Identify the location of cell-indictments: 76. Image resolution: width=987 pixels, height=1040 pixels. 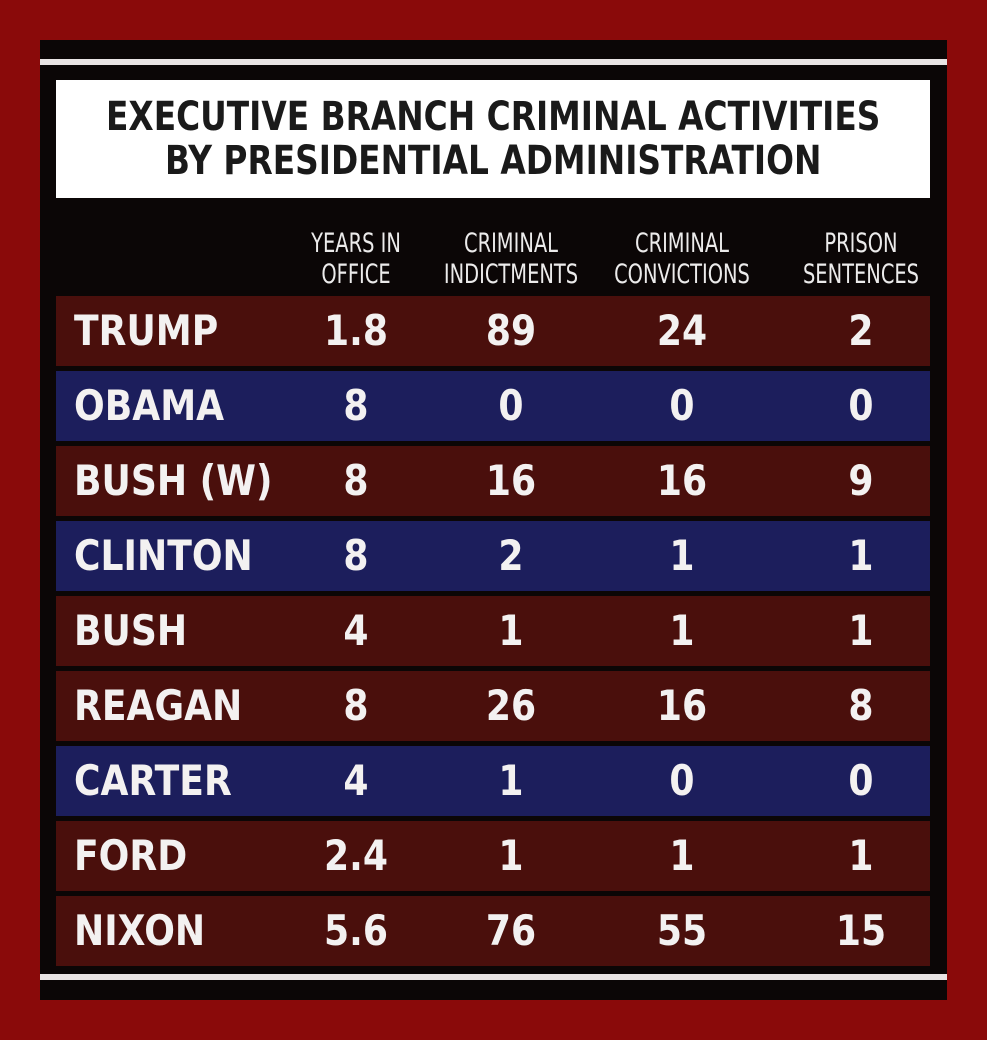
(511, 930).